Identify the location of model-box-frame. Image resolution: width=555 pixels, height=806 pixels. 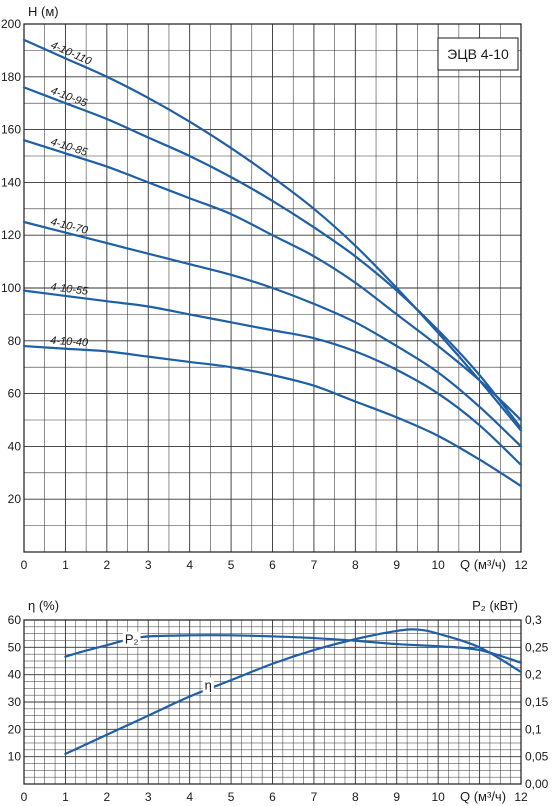
(478, 54).